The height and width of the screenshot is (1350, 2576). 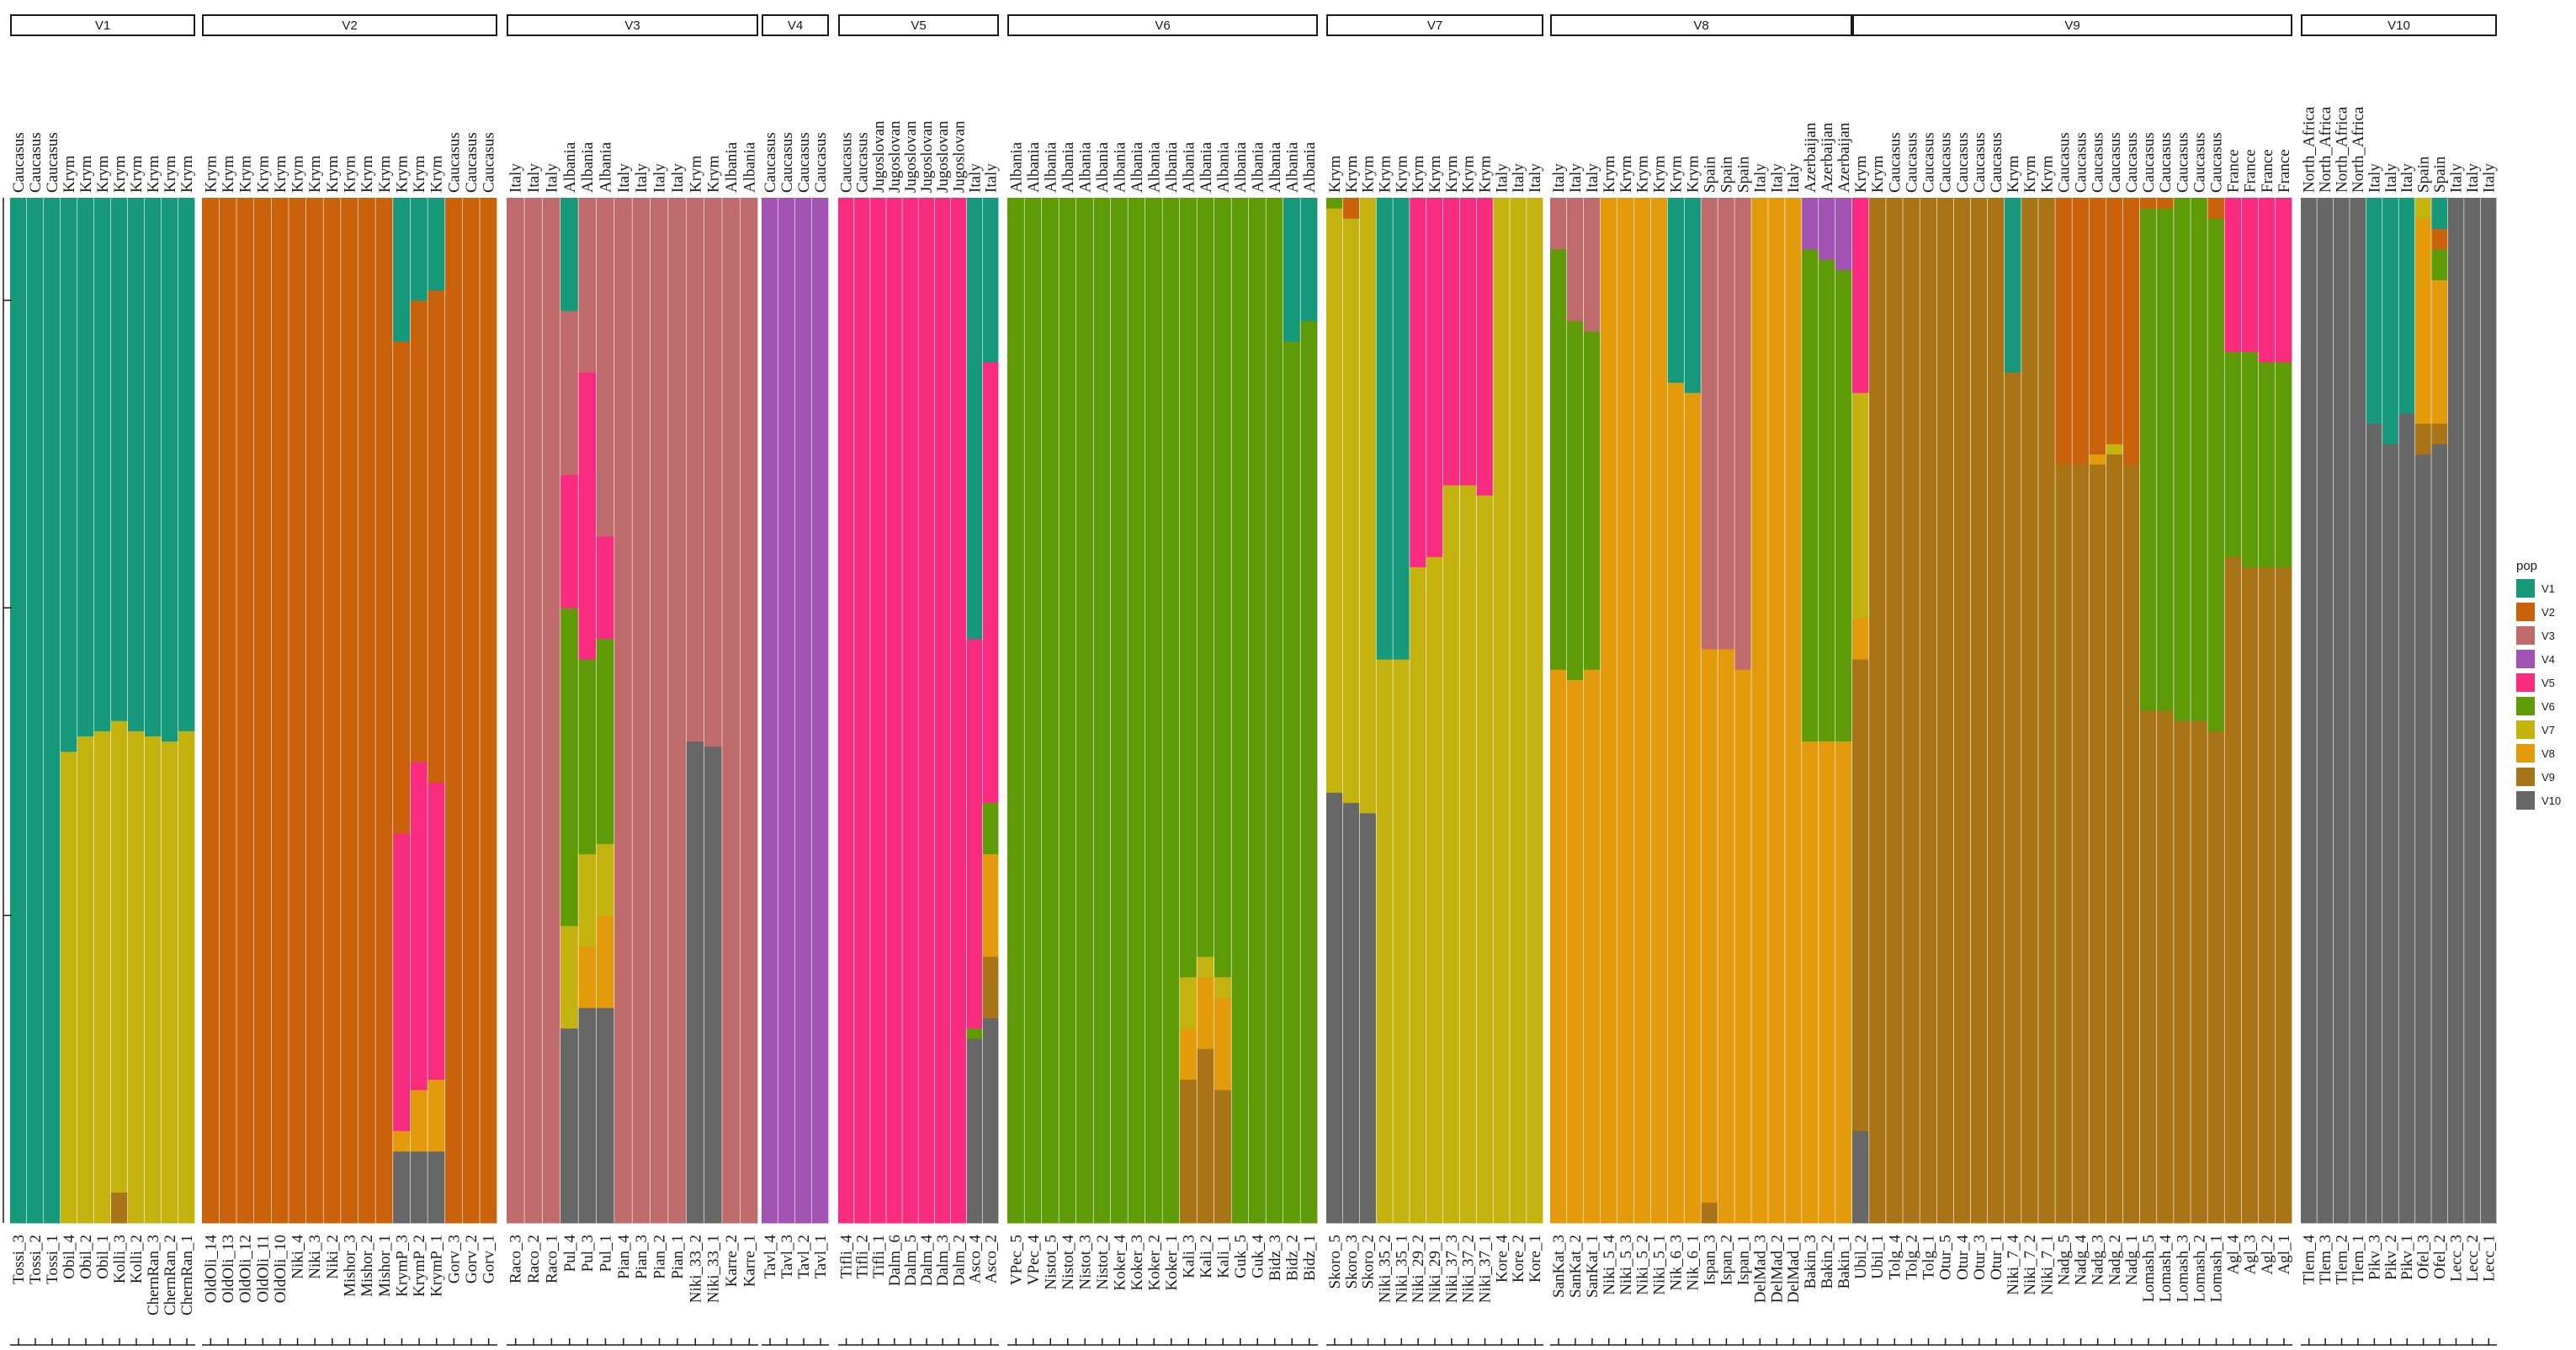 What do you see at coordinates (2115, 739) in the screenshot?
I see `bar: Caucasus Nadg_2` at bounding box center [2115, 739].